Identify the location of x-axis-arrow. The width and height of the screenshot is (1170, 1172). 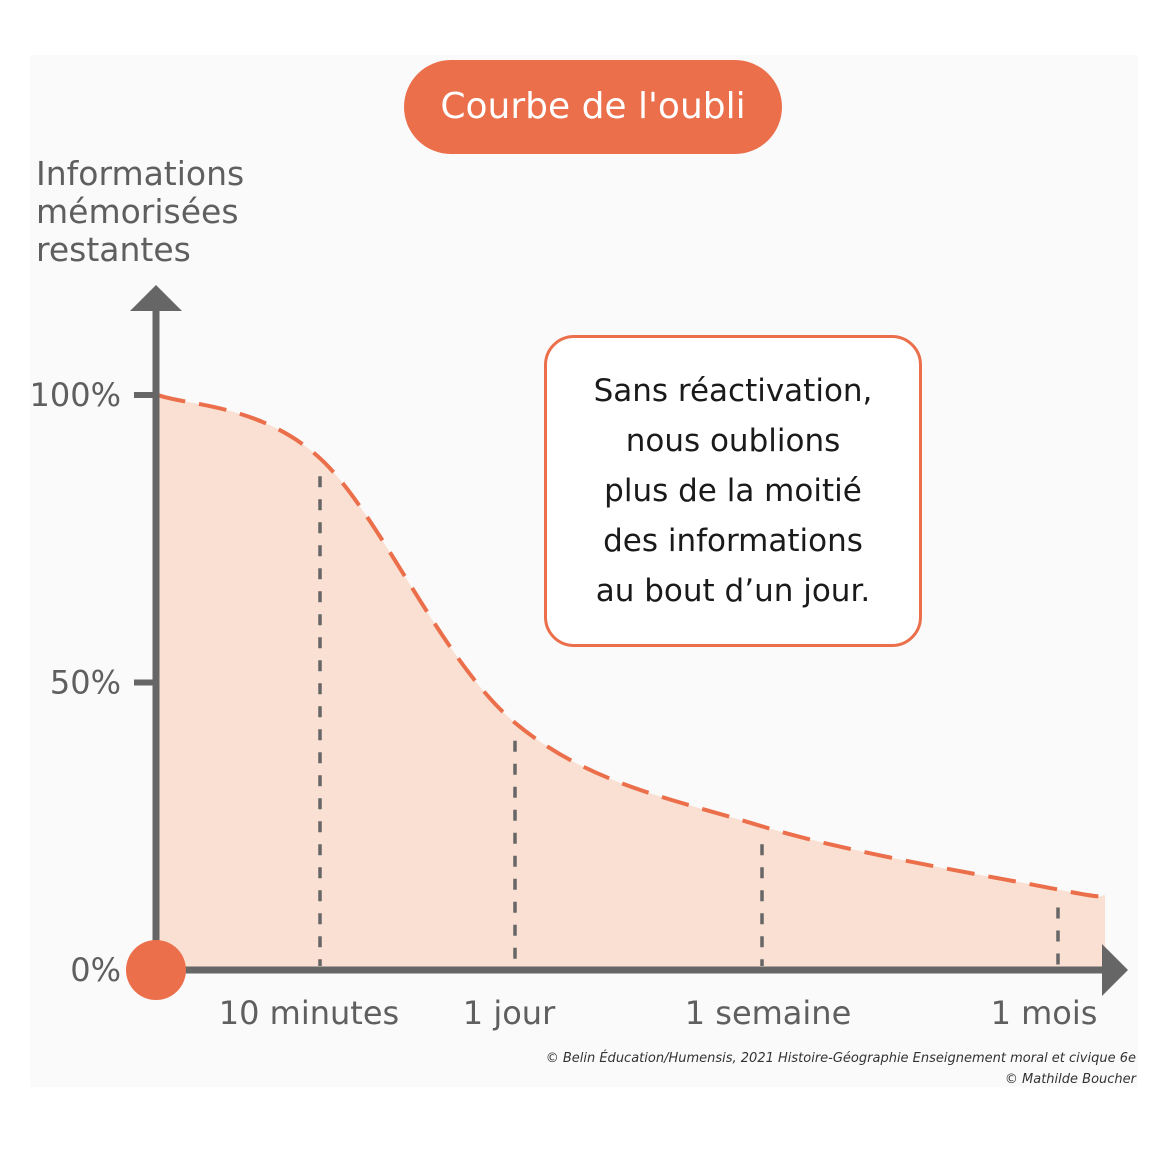
(1115, 970).